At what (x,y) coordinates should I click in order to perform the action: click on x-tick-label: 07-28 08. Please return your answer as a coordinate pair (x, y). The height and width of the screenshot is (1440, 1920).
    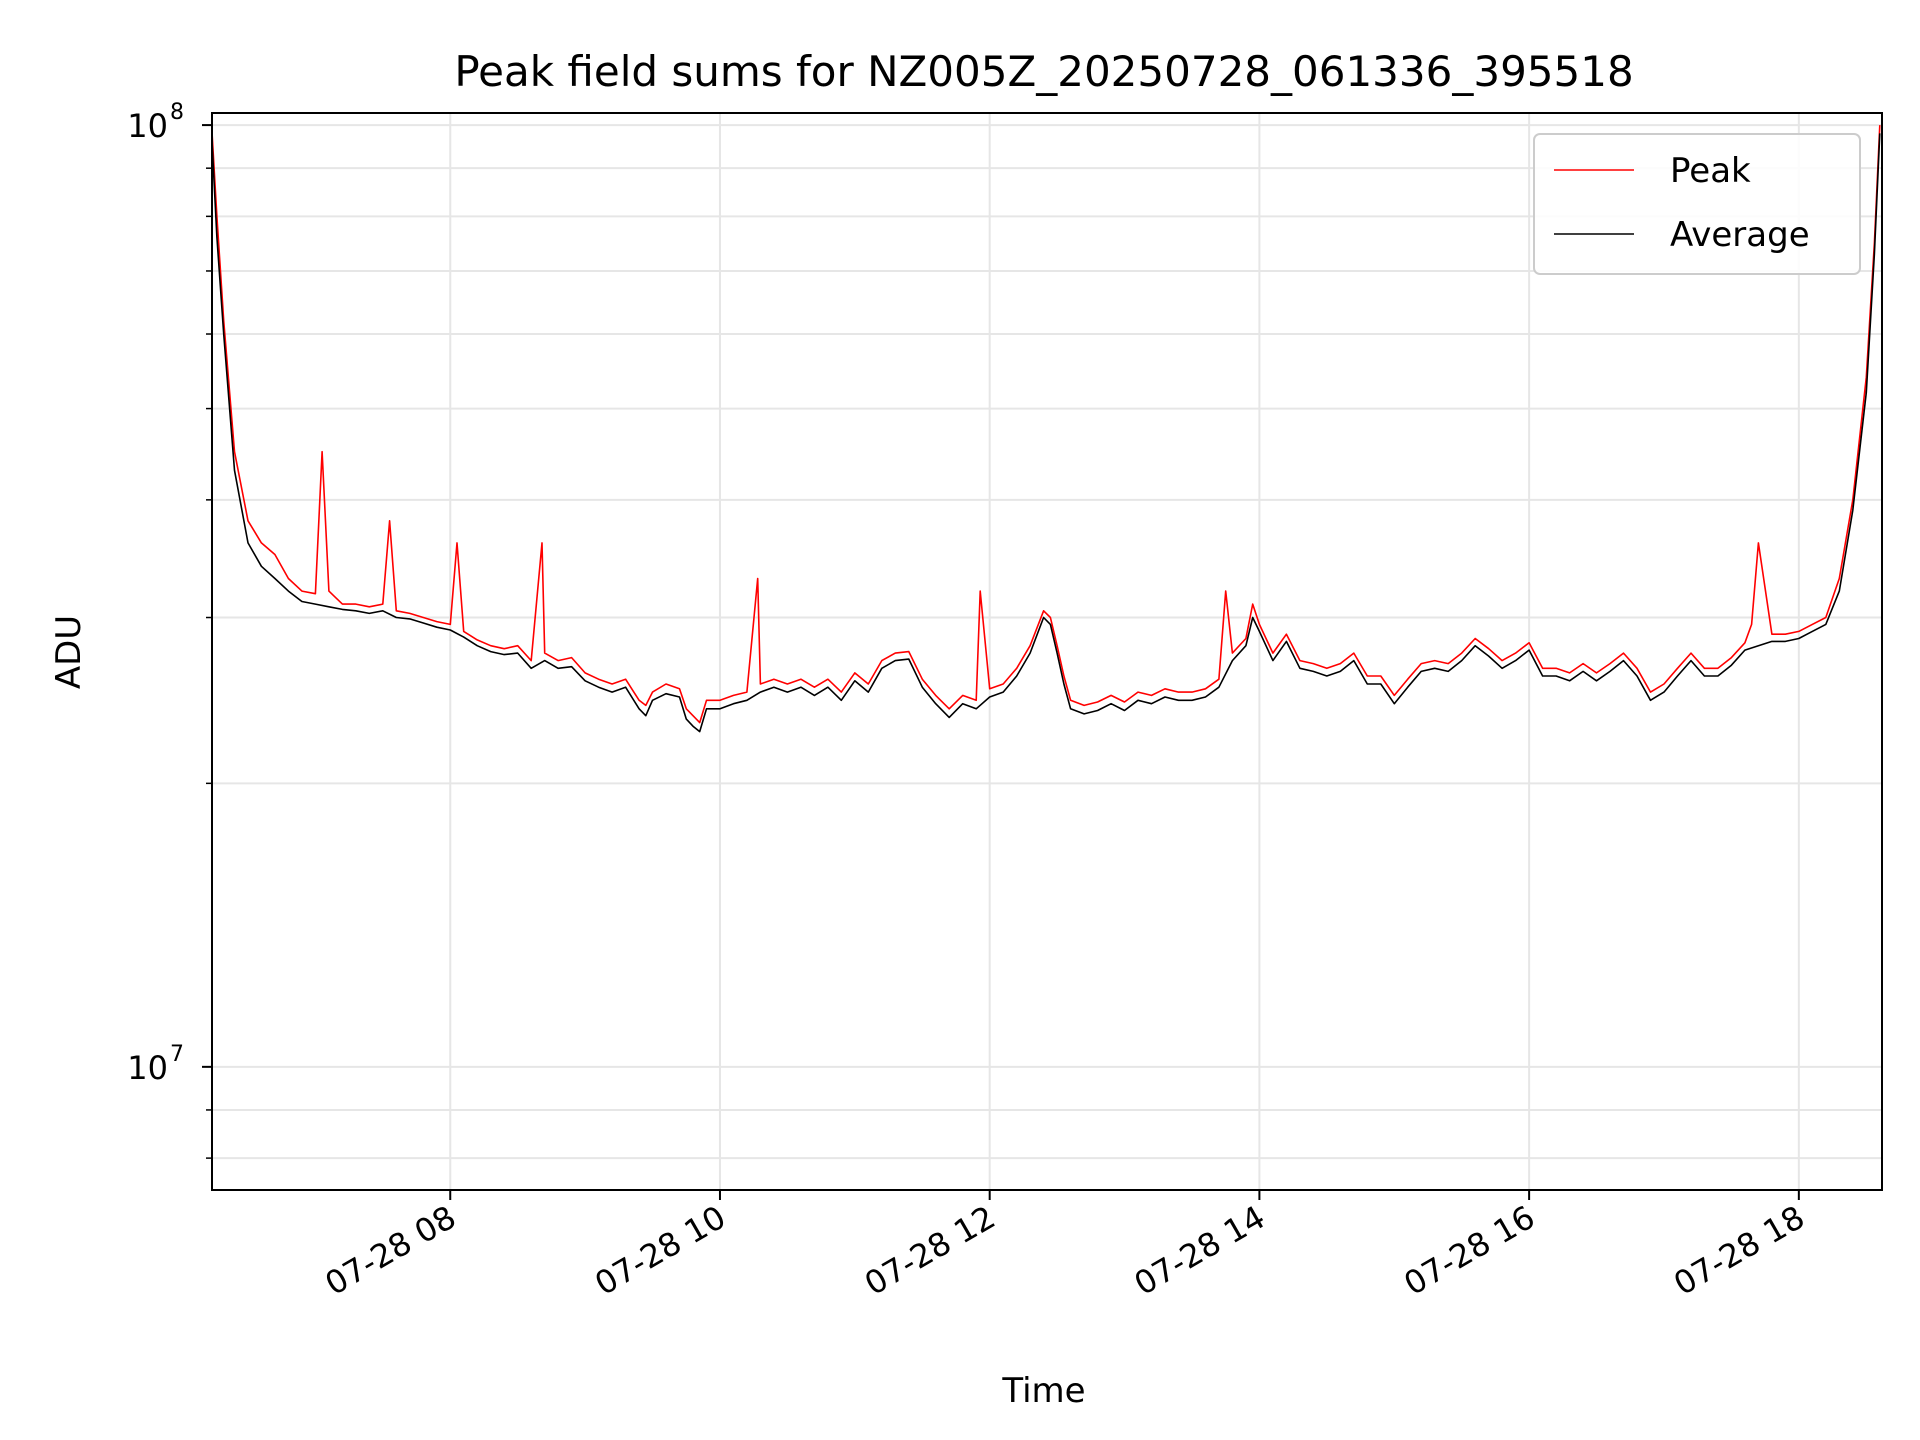
    Looking at the image, I should click on (391, 1250).